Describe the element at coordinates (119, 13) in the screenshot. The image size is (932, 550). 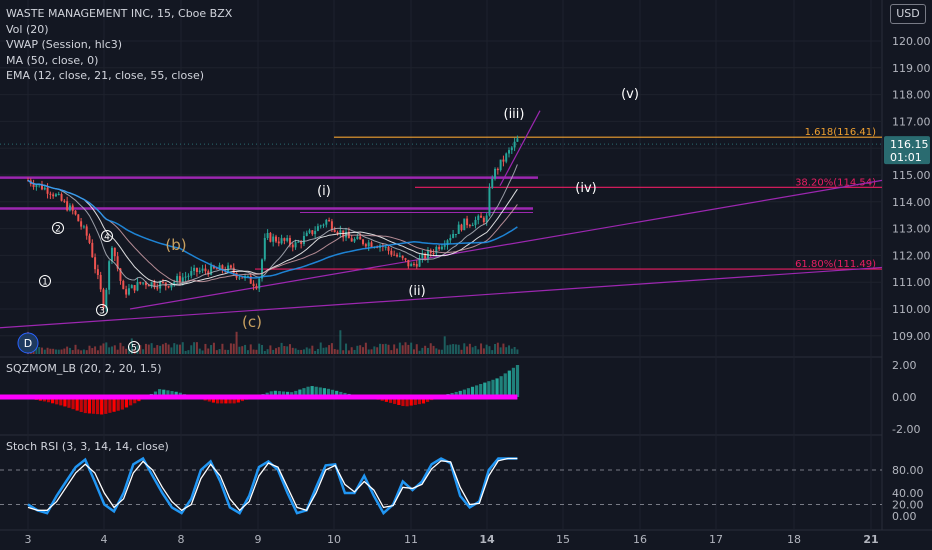
I see `symbol-title: WASTE MANAGEMENT INC, 15, Cboe BZX` at that location.